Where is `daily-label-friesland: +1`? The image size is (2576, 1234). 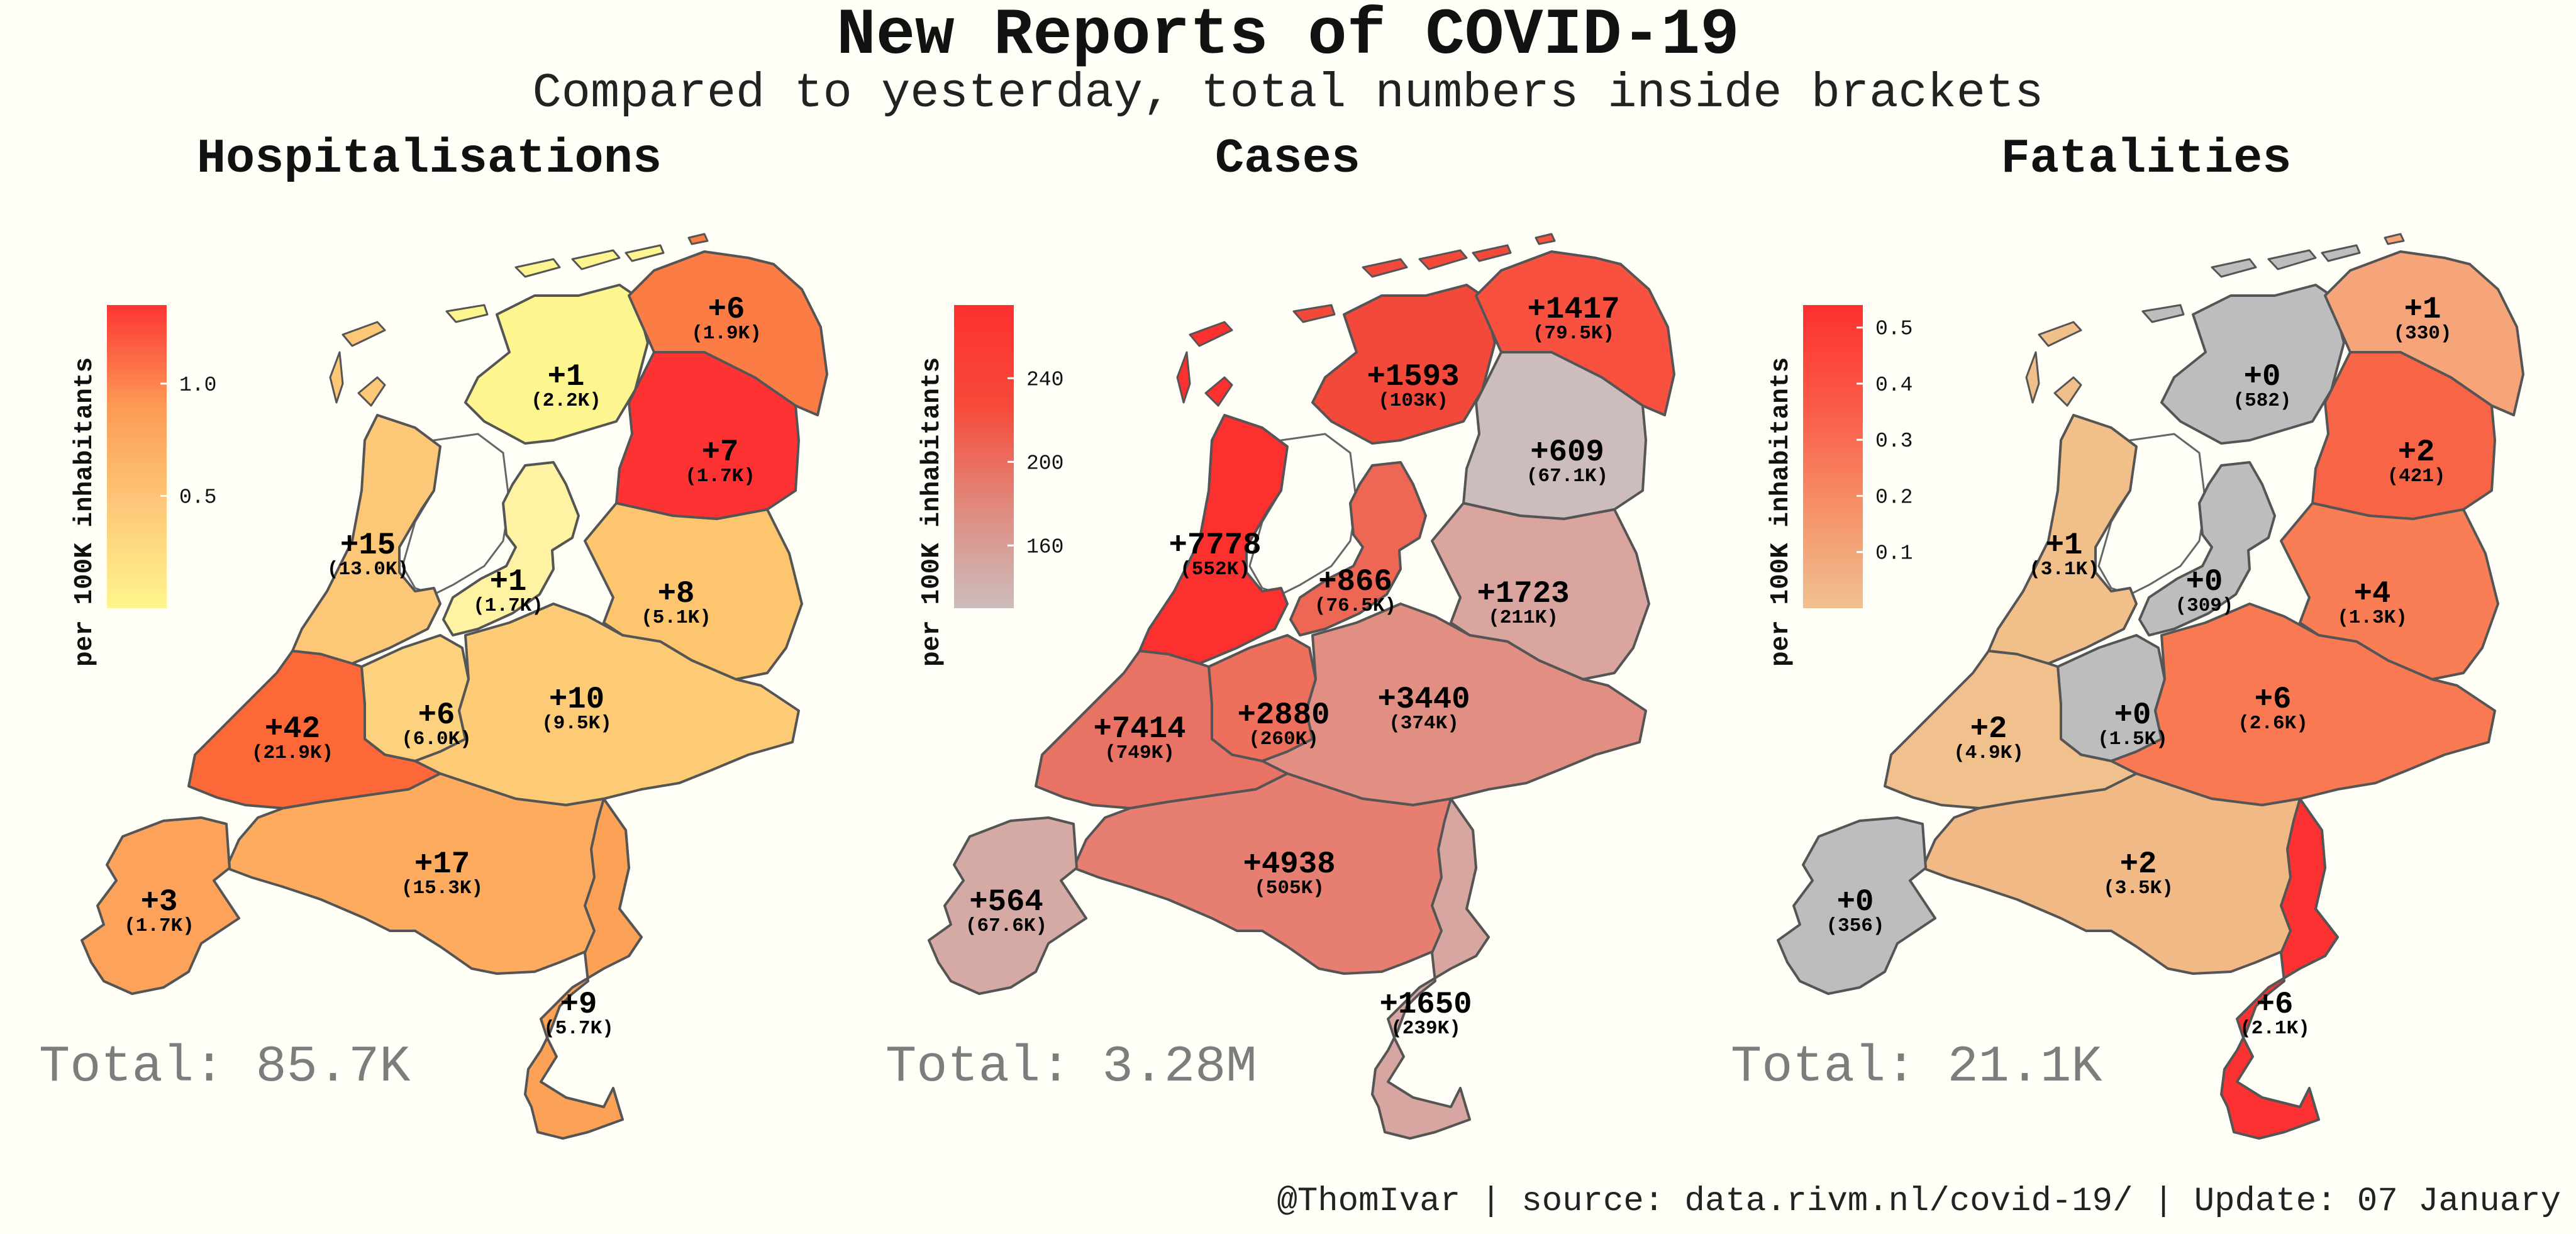 daily-label-friesland: +1 is located at coordinates (566, 376).